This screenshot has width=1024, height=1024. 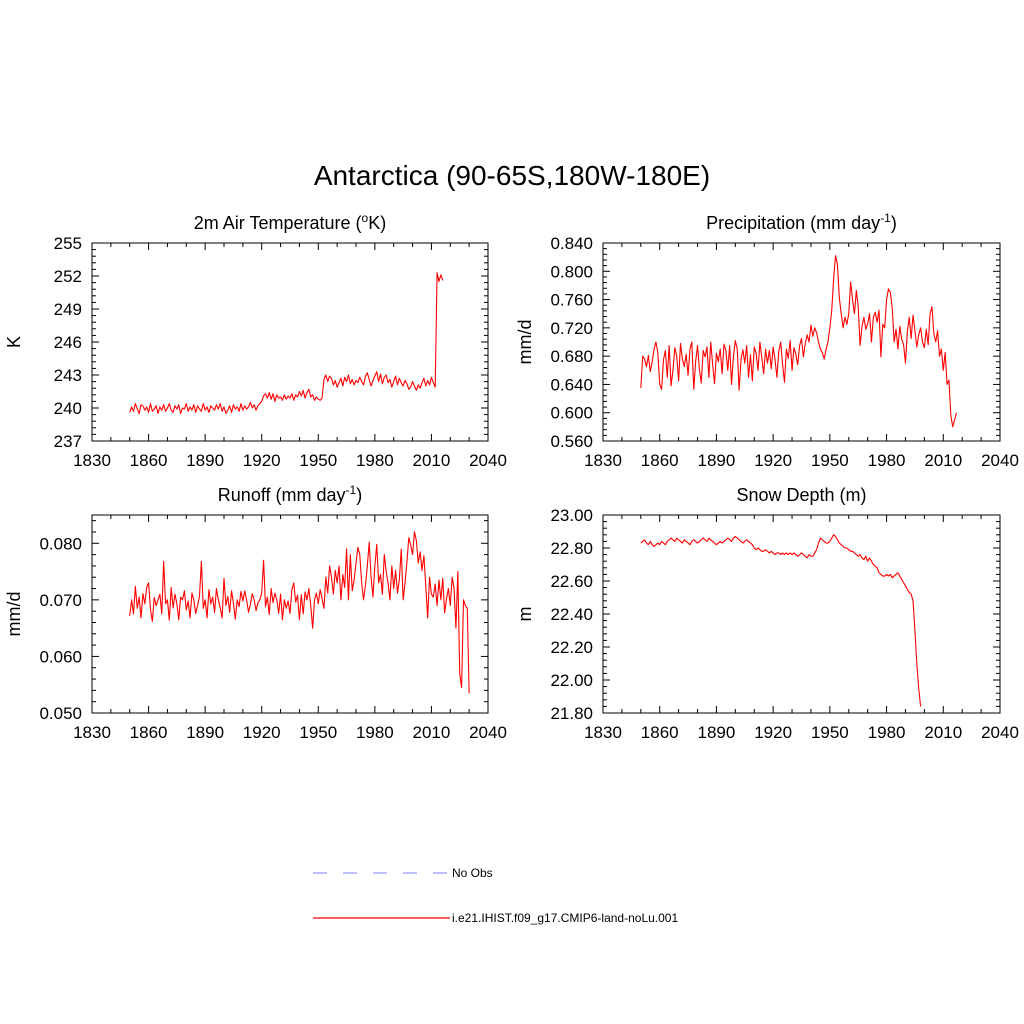 What do you see at coordinates (799, 341) in the screenshot?
I see `precipitation-series-line` at bounding box center [799, 341].